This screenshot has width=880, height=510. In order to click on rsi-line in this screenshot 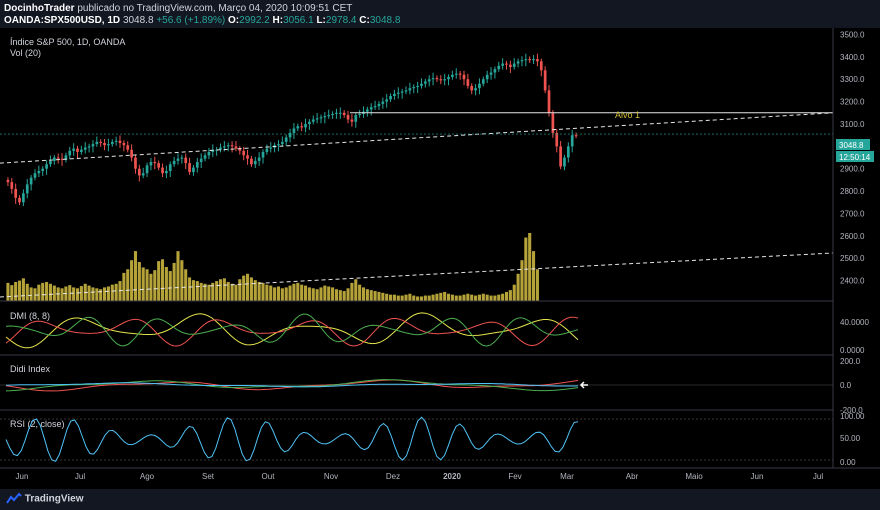, I will do `click(292, 439)`.